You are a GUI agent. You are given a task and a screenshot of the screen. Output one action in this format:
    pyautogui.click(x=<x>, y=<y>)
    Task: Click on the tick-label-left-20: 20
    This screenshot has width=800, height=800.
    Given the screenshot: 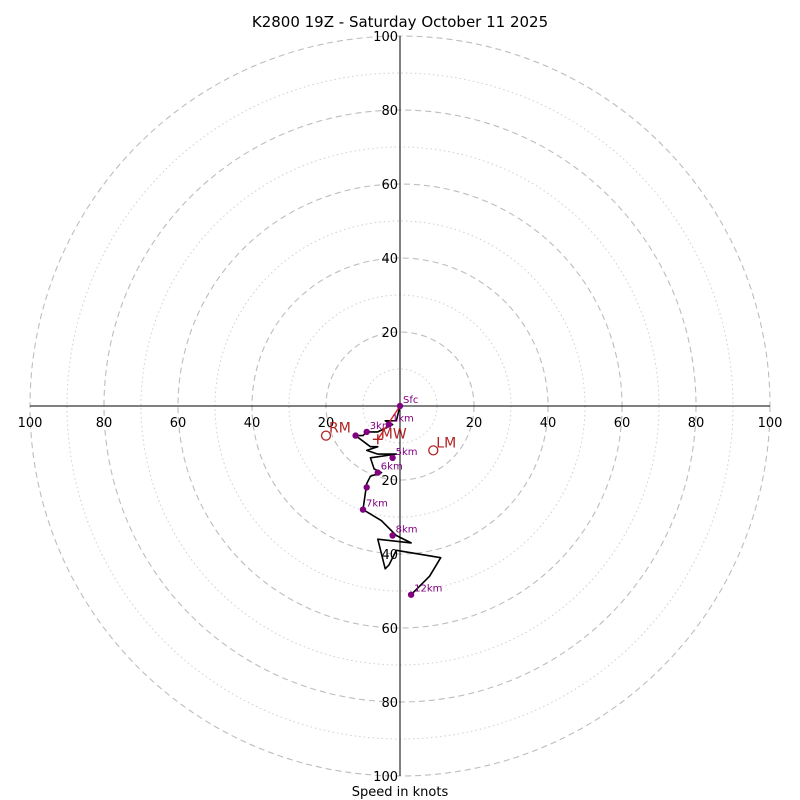 What is the action you would take?
    pyautogui.click(x=326, y=423)
    